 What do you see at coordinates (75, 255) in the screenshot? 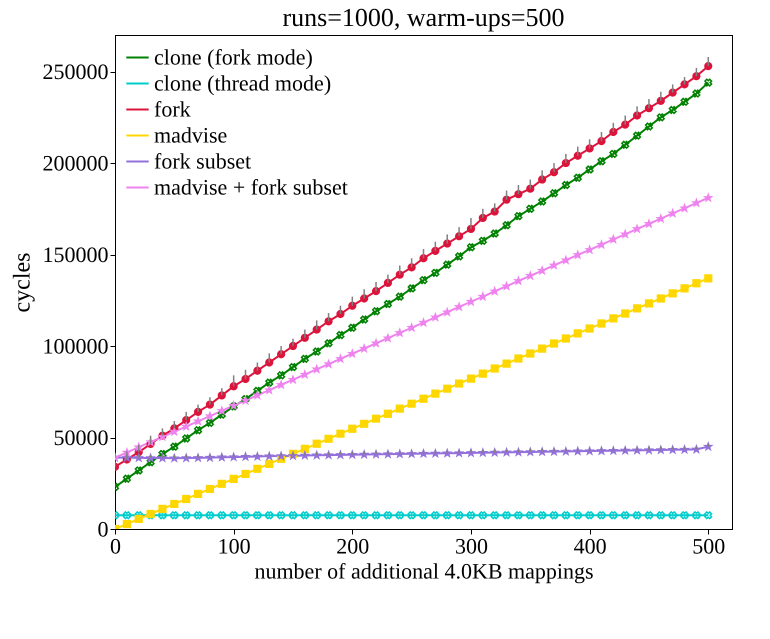
I see `y-tick-label: 150000` at bounding box center [75, 255].